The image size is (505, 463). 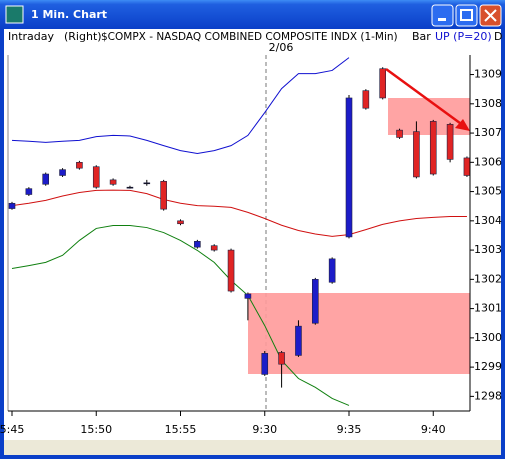 What do you see at coordinates (433, 429) in the screenshot?
I see `x-tick-label: 9:40` at bounding box center [433, 429].